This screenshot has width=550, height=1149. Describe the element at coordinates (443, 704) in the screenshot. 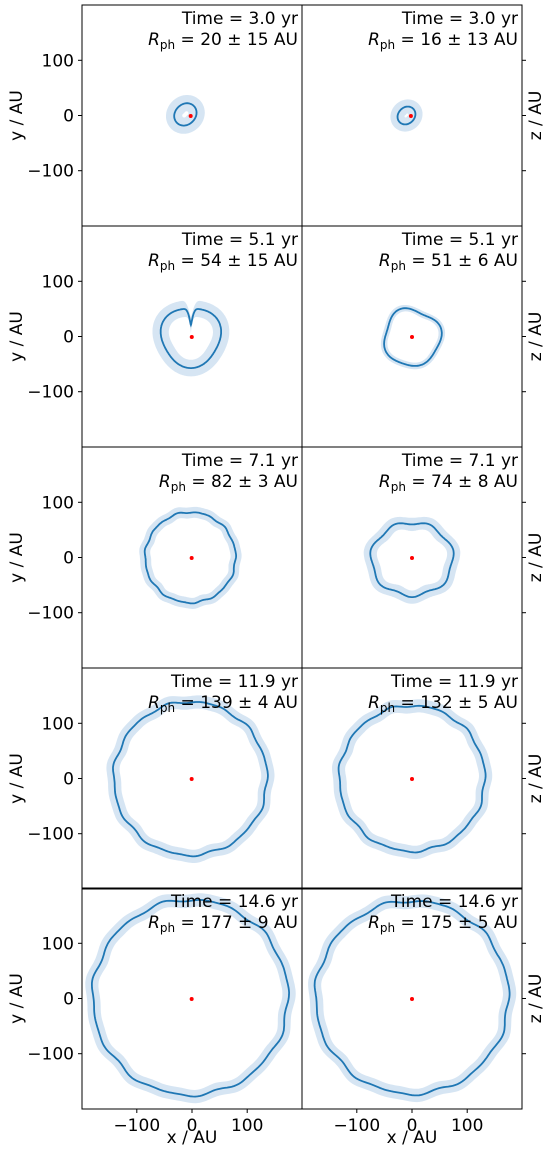

I see `rph-label: Rph = 132 ± 5 AU` at that location.